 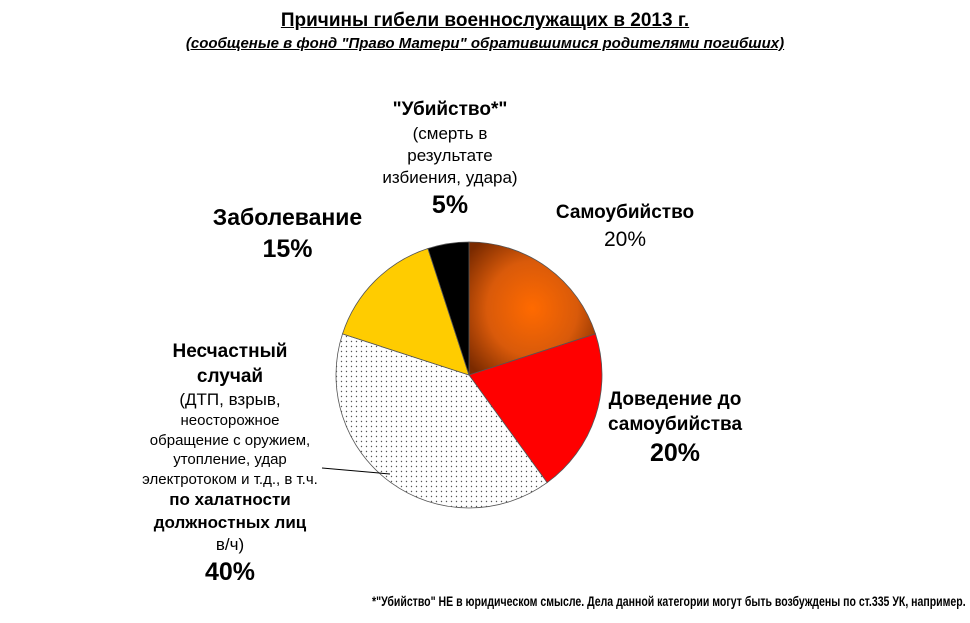 I want to click on label-accident-name2: случай, so click(x=230, y=376).